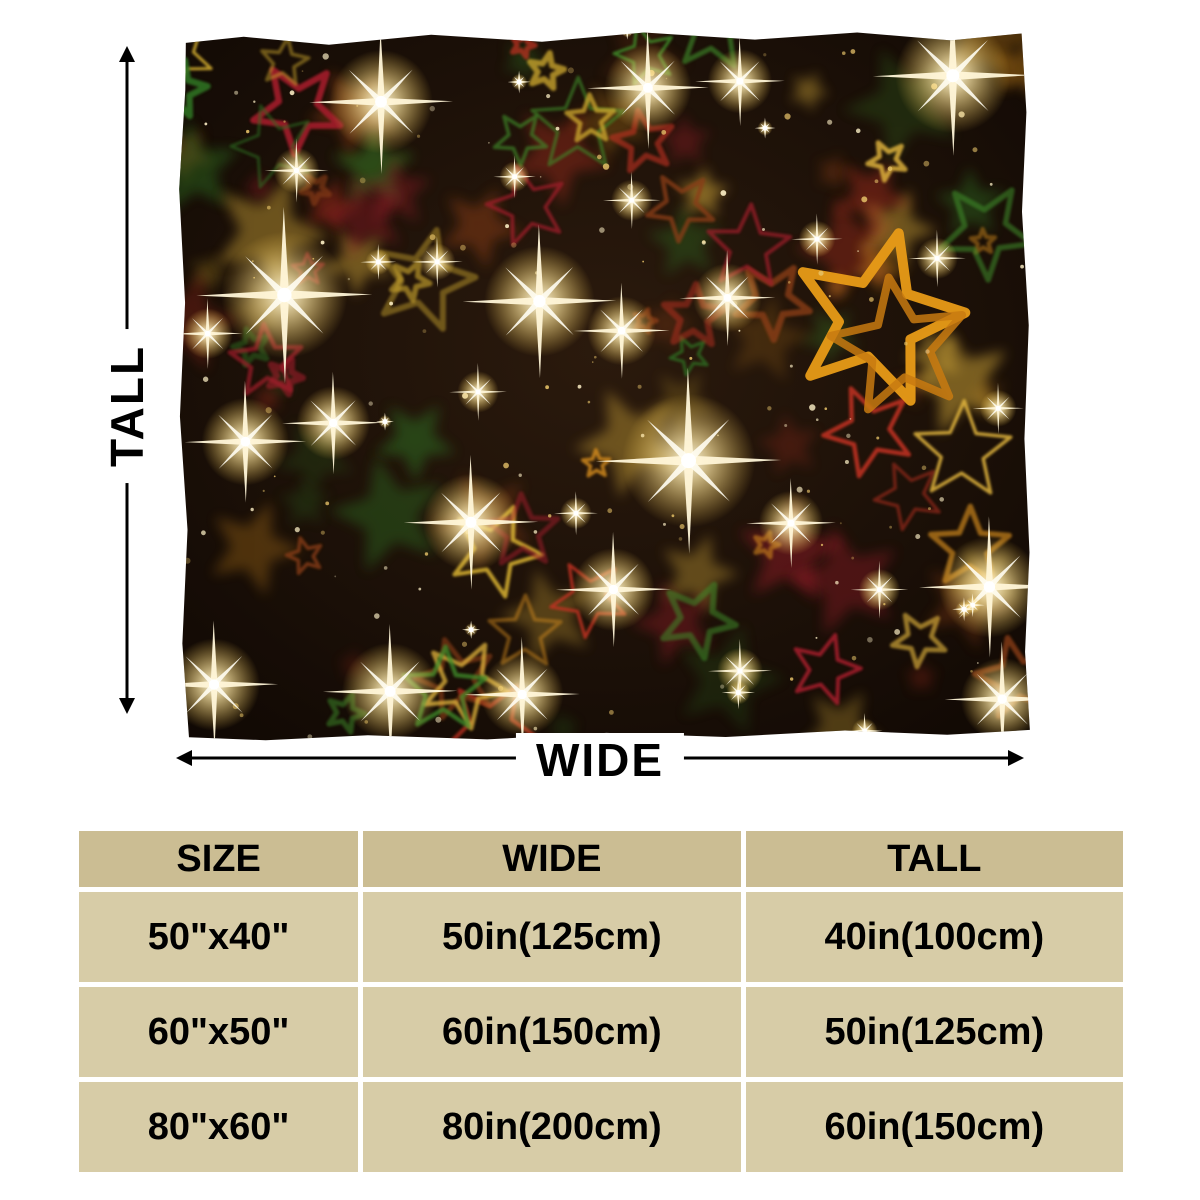  Describe the element at coordinates (127, 406) in the screenshot. I see `tall-label: TALL` at that location.